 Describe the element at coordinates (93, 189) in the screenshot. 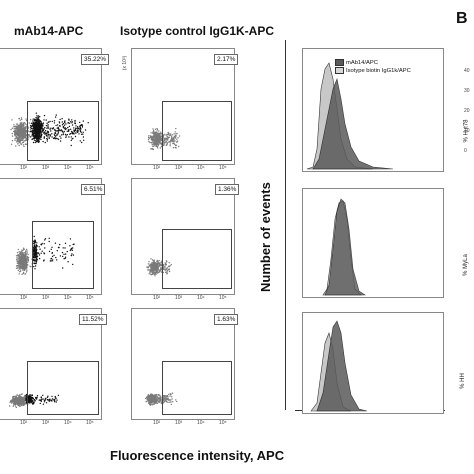

I see `percent-label: 6.51%` at that location.